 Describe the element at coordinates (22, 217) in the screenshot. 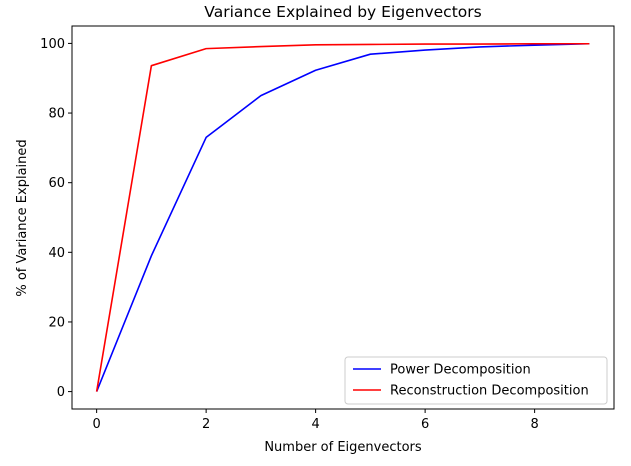

I see `y-axis-label: % of Variance Explained` at that location.